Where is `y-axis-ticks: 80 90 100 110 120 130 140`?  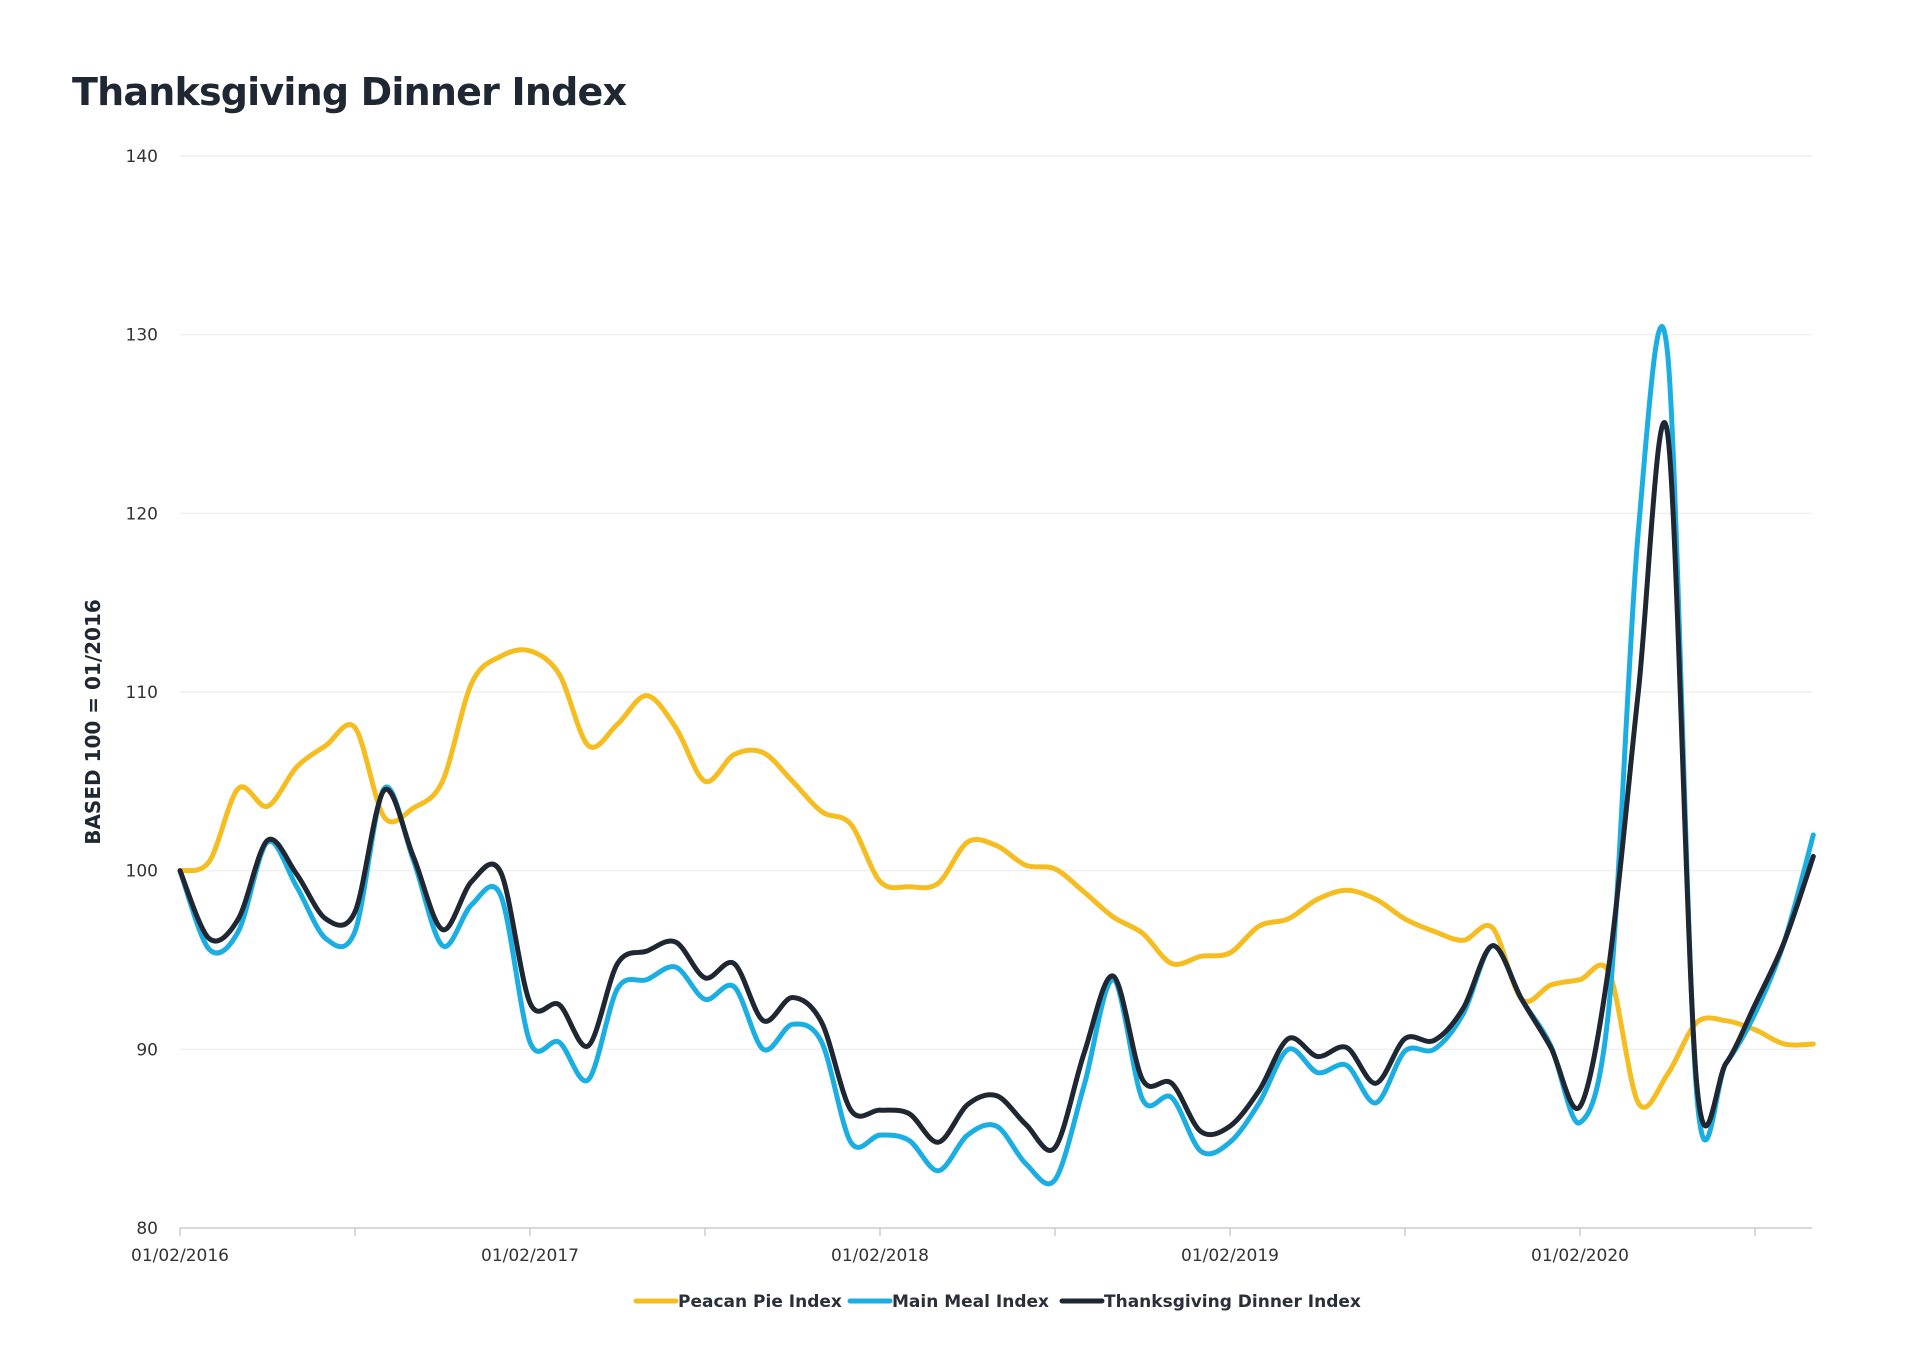
y-axis-ticks: 80 90 100 110 120 130 140 is located at coordinates (142, 693).